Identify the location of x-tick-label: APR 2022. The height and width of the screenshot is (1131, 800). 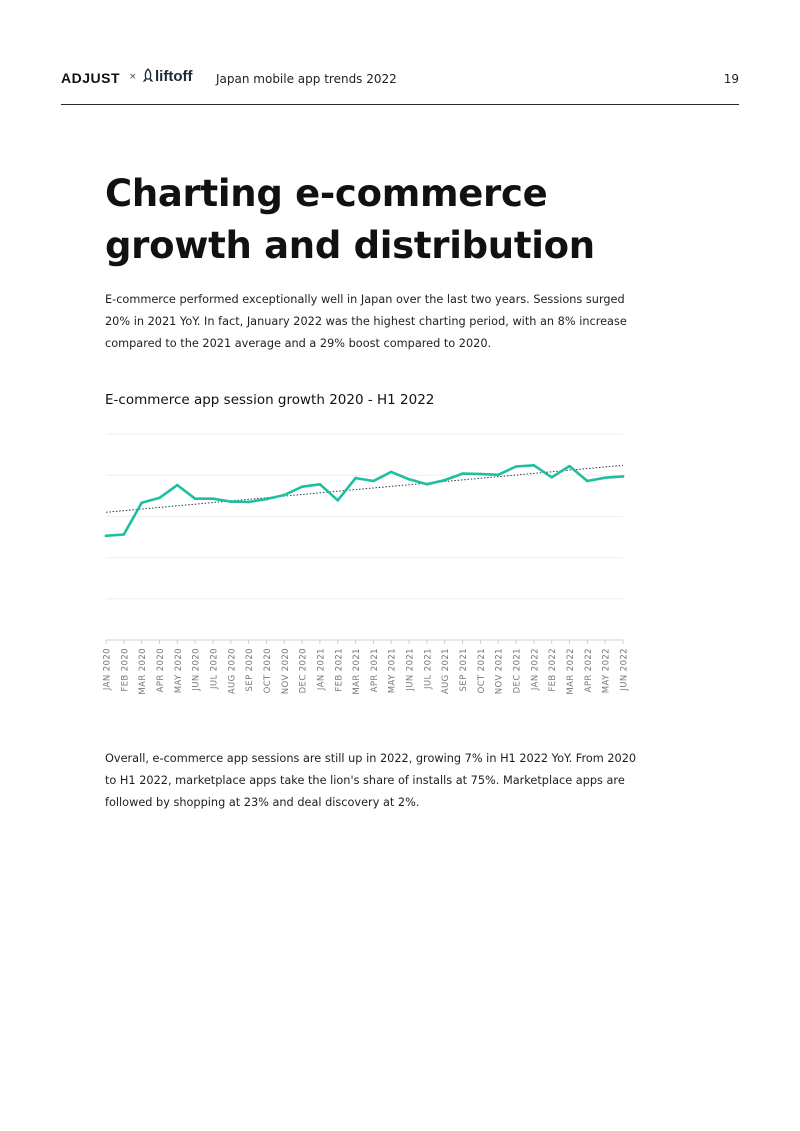
(589, 670).